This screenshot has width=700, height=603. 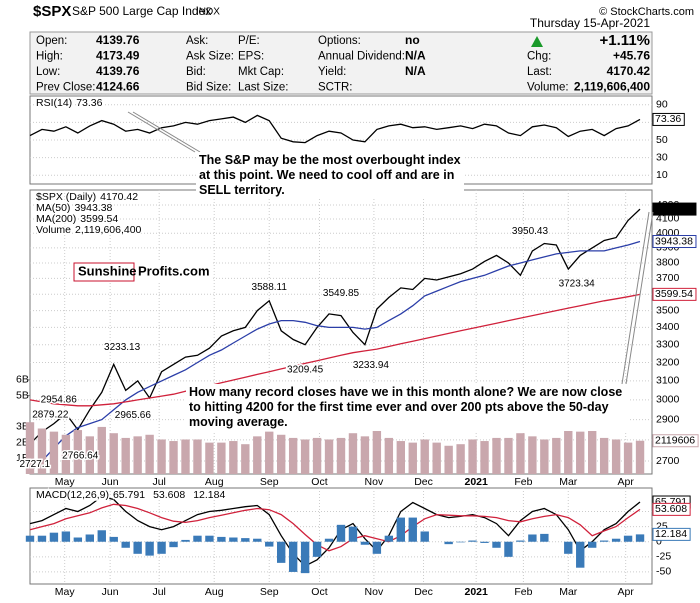 What do you see at coordinates (261, 72) in the screenshot?
I see `field-label: Mkt Cap:` at bounding box center [261, 72].